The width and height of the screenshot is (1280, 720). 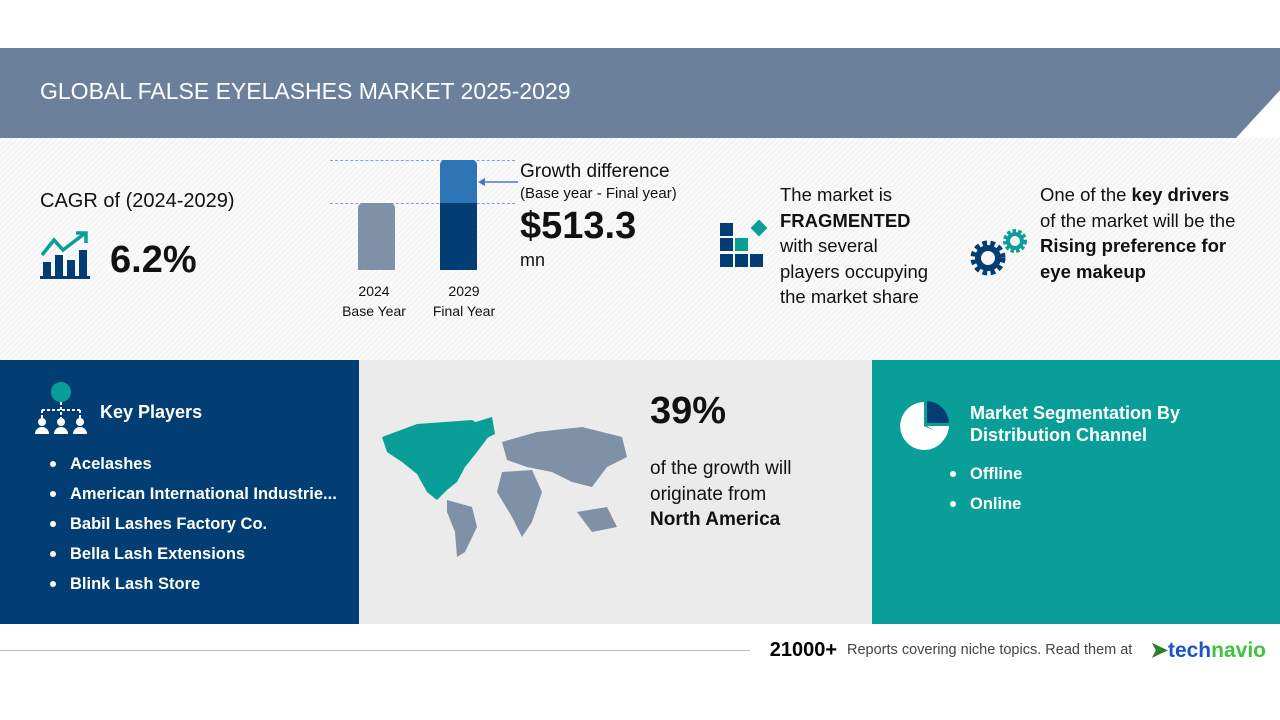 I want to click on key-players-icon, so click(x=61, y=408).